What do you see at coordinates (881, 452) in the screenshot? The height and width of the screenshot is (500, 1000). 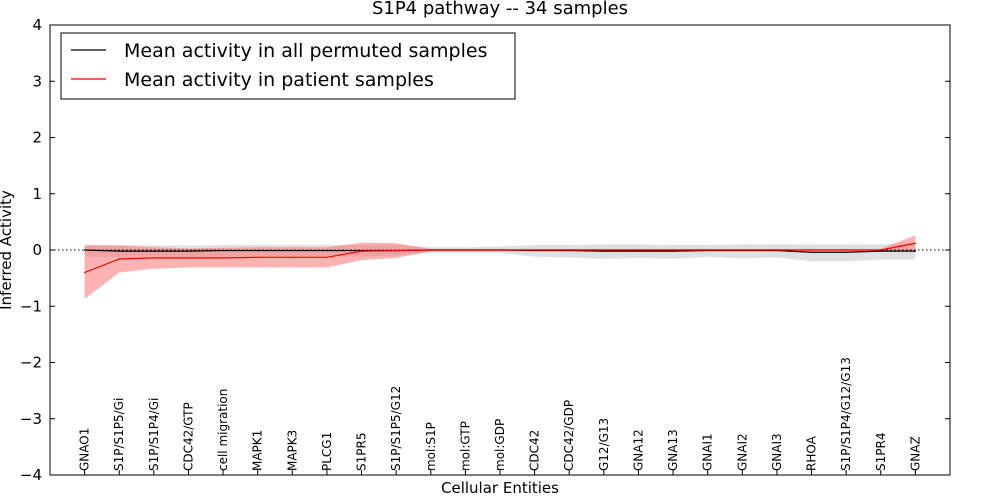 I see `x-category-label-23: S1PR4` at bounding box center [881, 452].